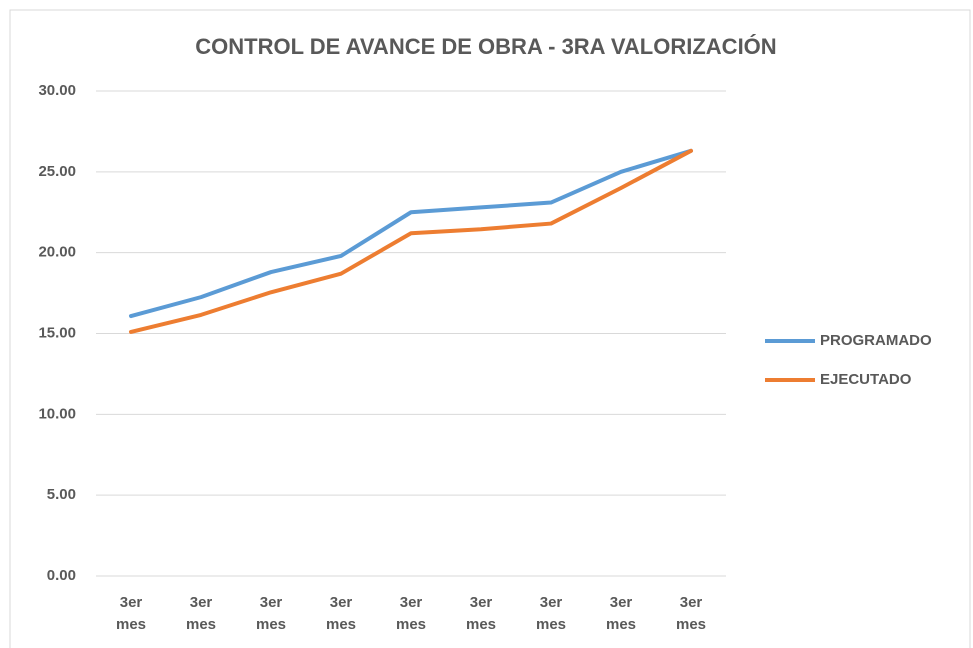 The height and width of the screenshot is (648, 973). What do you see at coordinates (866, 379) in the screenshot?
I see `legend-label: EJECUTADO` at bounding box center [866, 379].